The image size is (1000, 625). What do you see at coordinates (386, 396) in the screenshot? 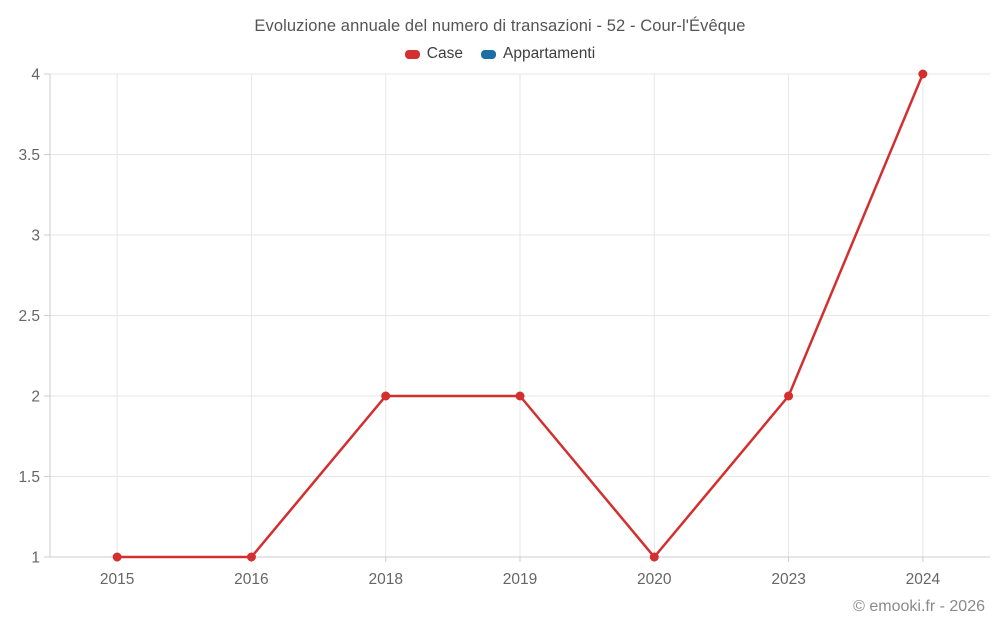
I see `data-point-case-2018` at bounding box center [386, 396].